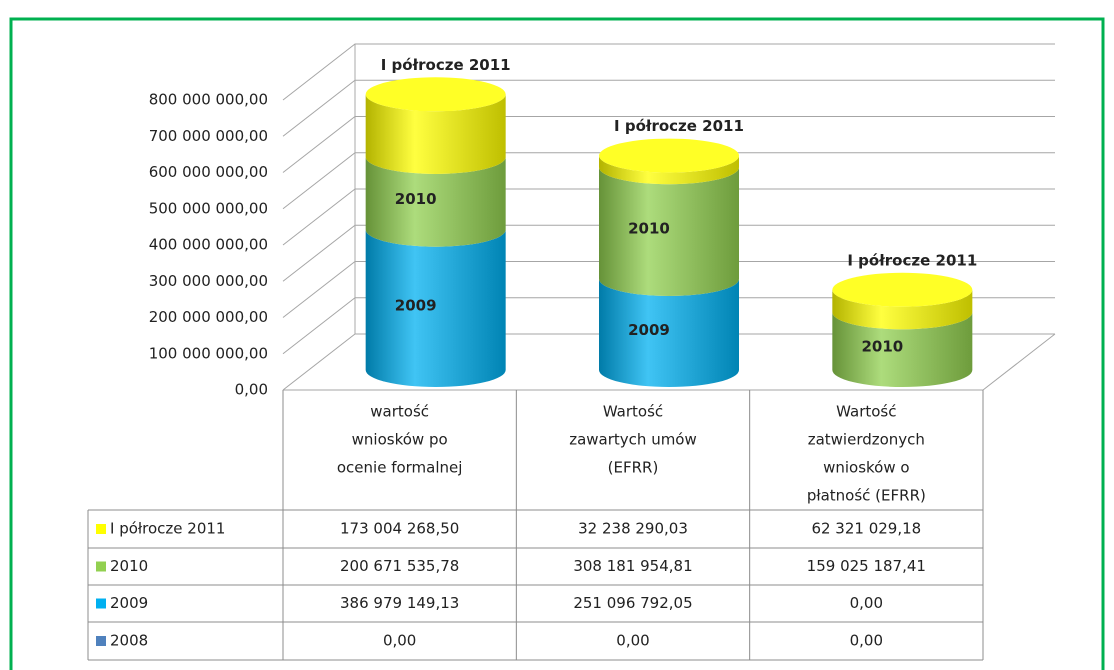 This screenshot has width=1114, height=670. What do you see at coordinates (129, 603) in the screenshot?
I see `legend-label: 2009` at bounding box center [129, 603].